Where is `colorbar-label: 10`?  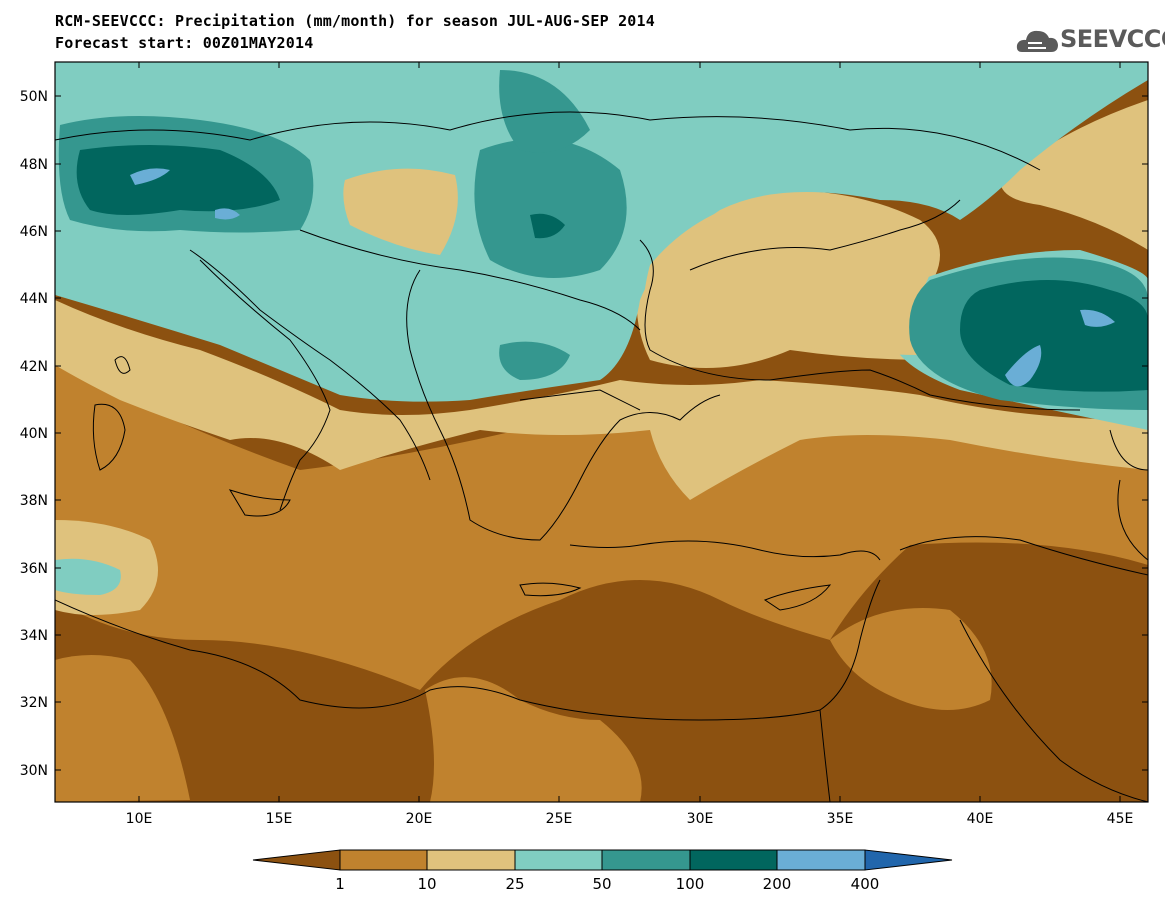 colorbar-label: 10 is located at coordinates (426, 884).